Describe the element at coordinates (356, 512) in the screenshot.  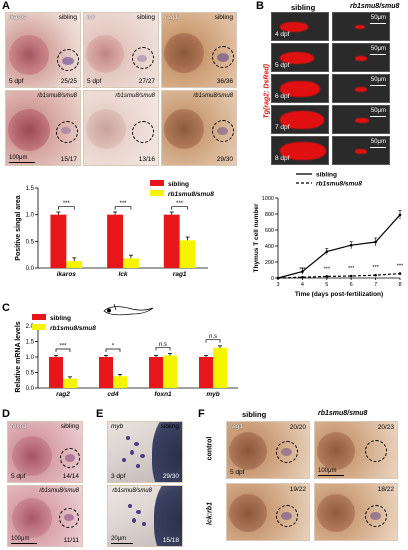
I see `ish-tile-rag1-lckrb1-mutant: 18/22` at that location.